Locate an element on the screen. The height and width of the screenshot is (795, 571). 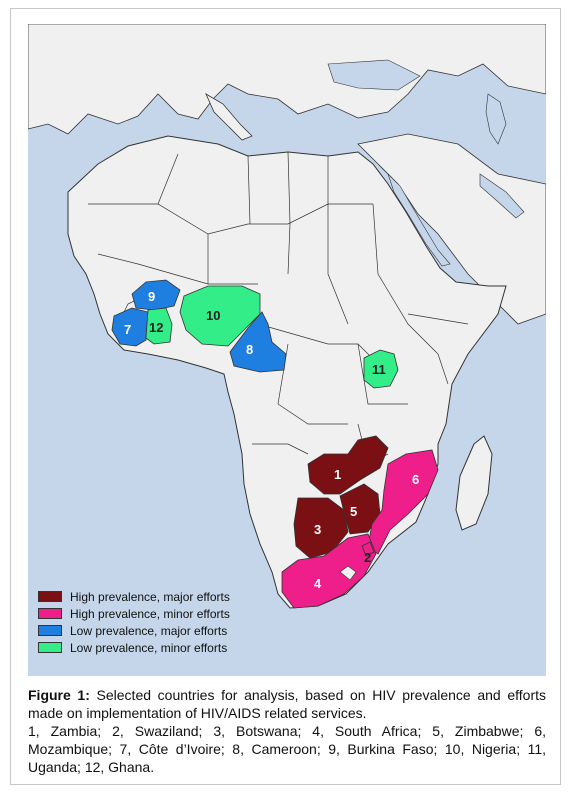
country-label-3: 3 is located at coordinates (317, 529).